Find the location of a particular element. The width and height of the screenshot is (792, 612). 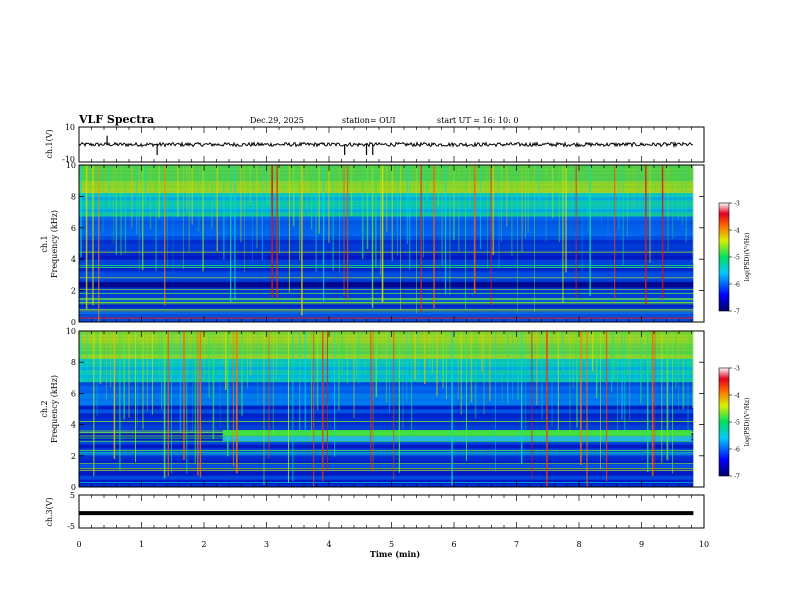

ch3-ytick-bottom: -5 is located at coordinates (71, 526).